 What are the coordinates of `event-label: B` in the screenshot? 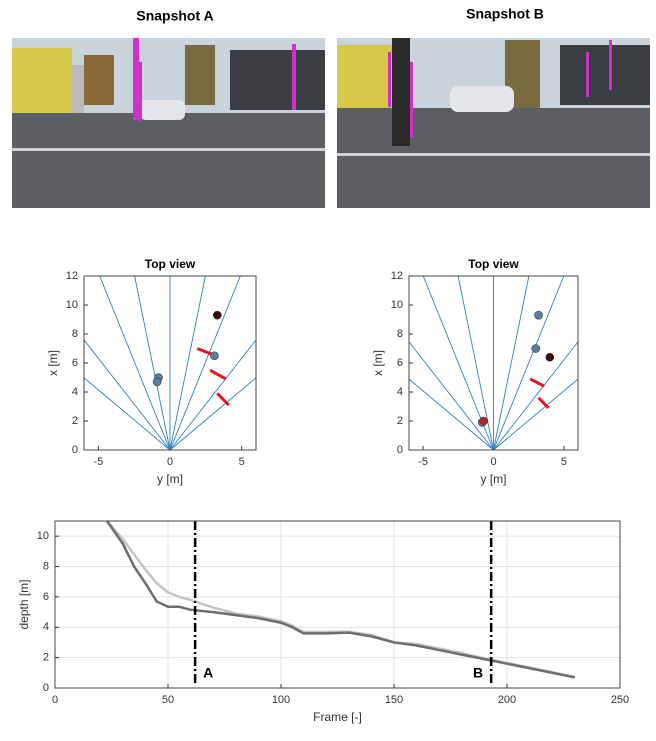 It's located at (478, 673).